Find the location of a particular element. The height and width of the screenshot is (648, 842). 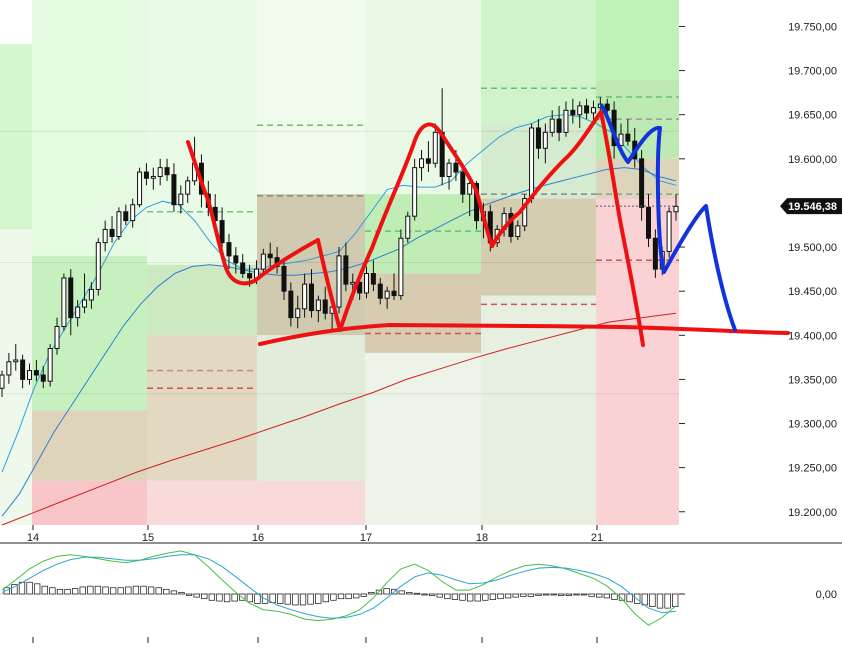

x-tick-label: 14 is located at coordinates (33, 538).